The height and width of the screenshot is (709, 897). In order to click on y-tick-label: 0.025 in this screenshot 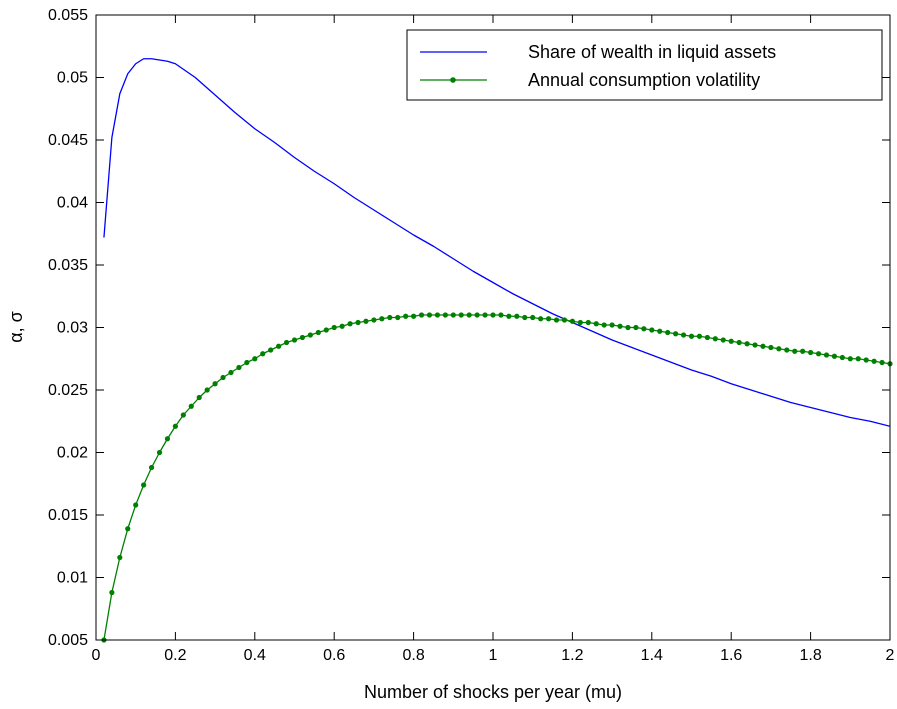, I will do `click(68, 390)`.